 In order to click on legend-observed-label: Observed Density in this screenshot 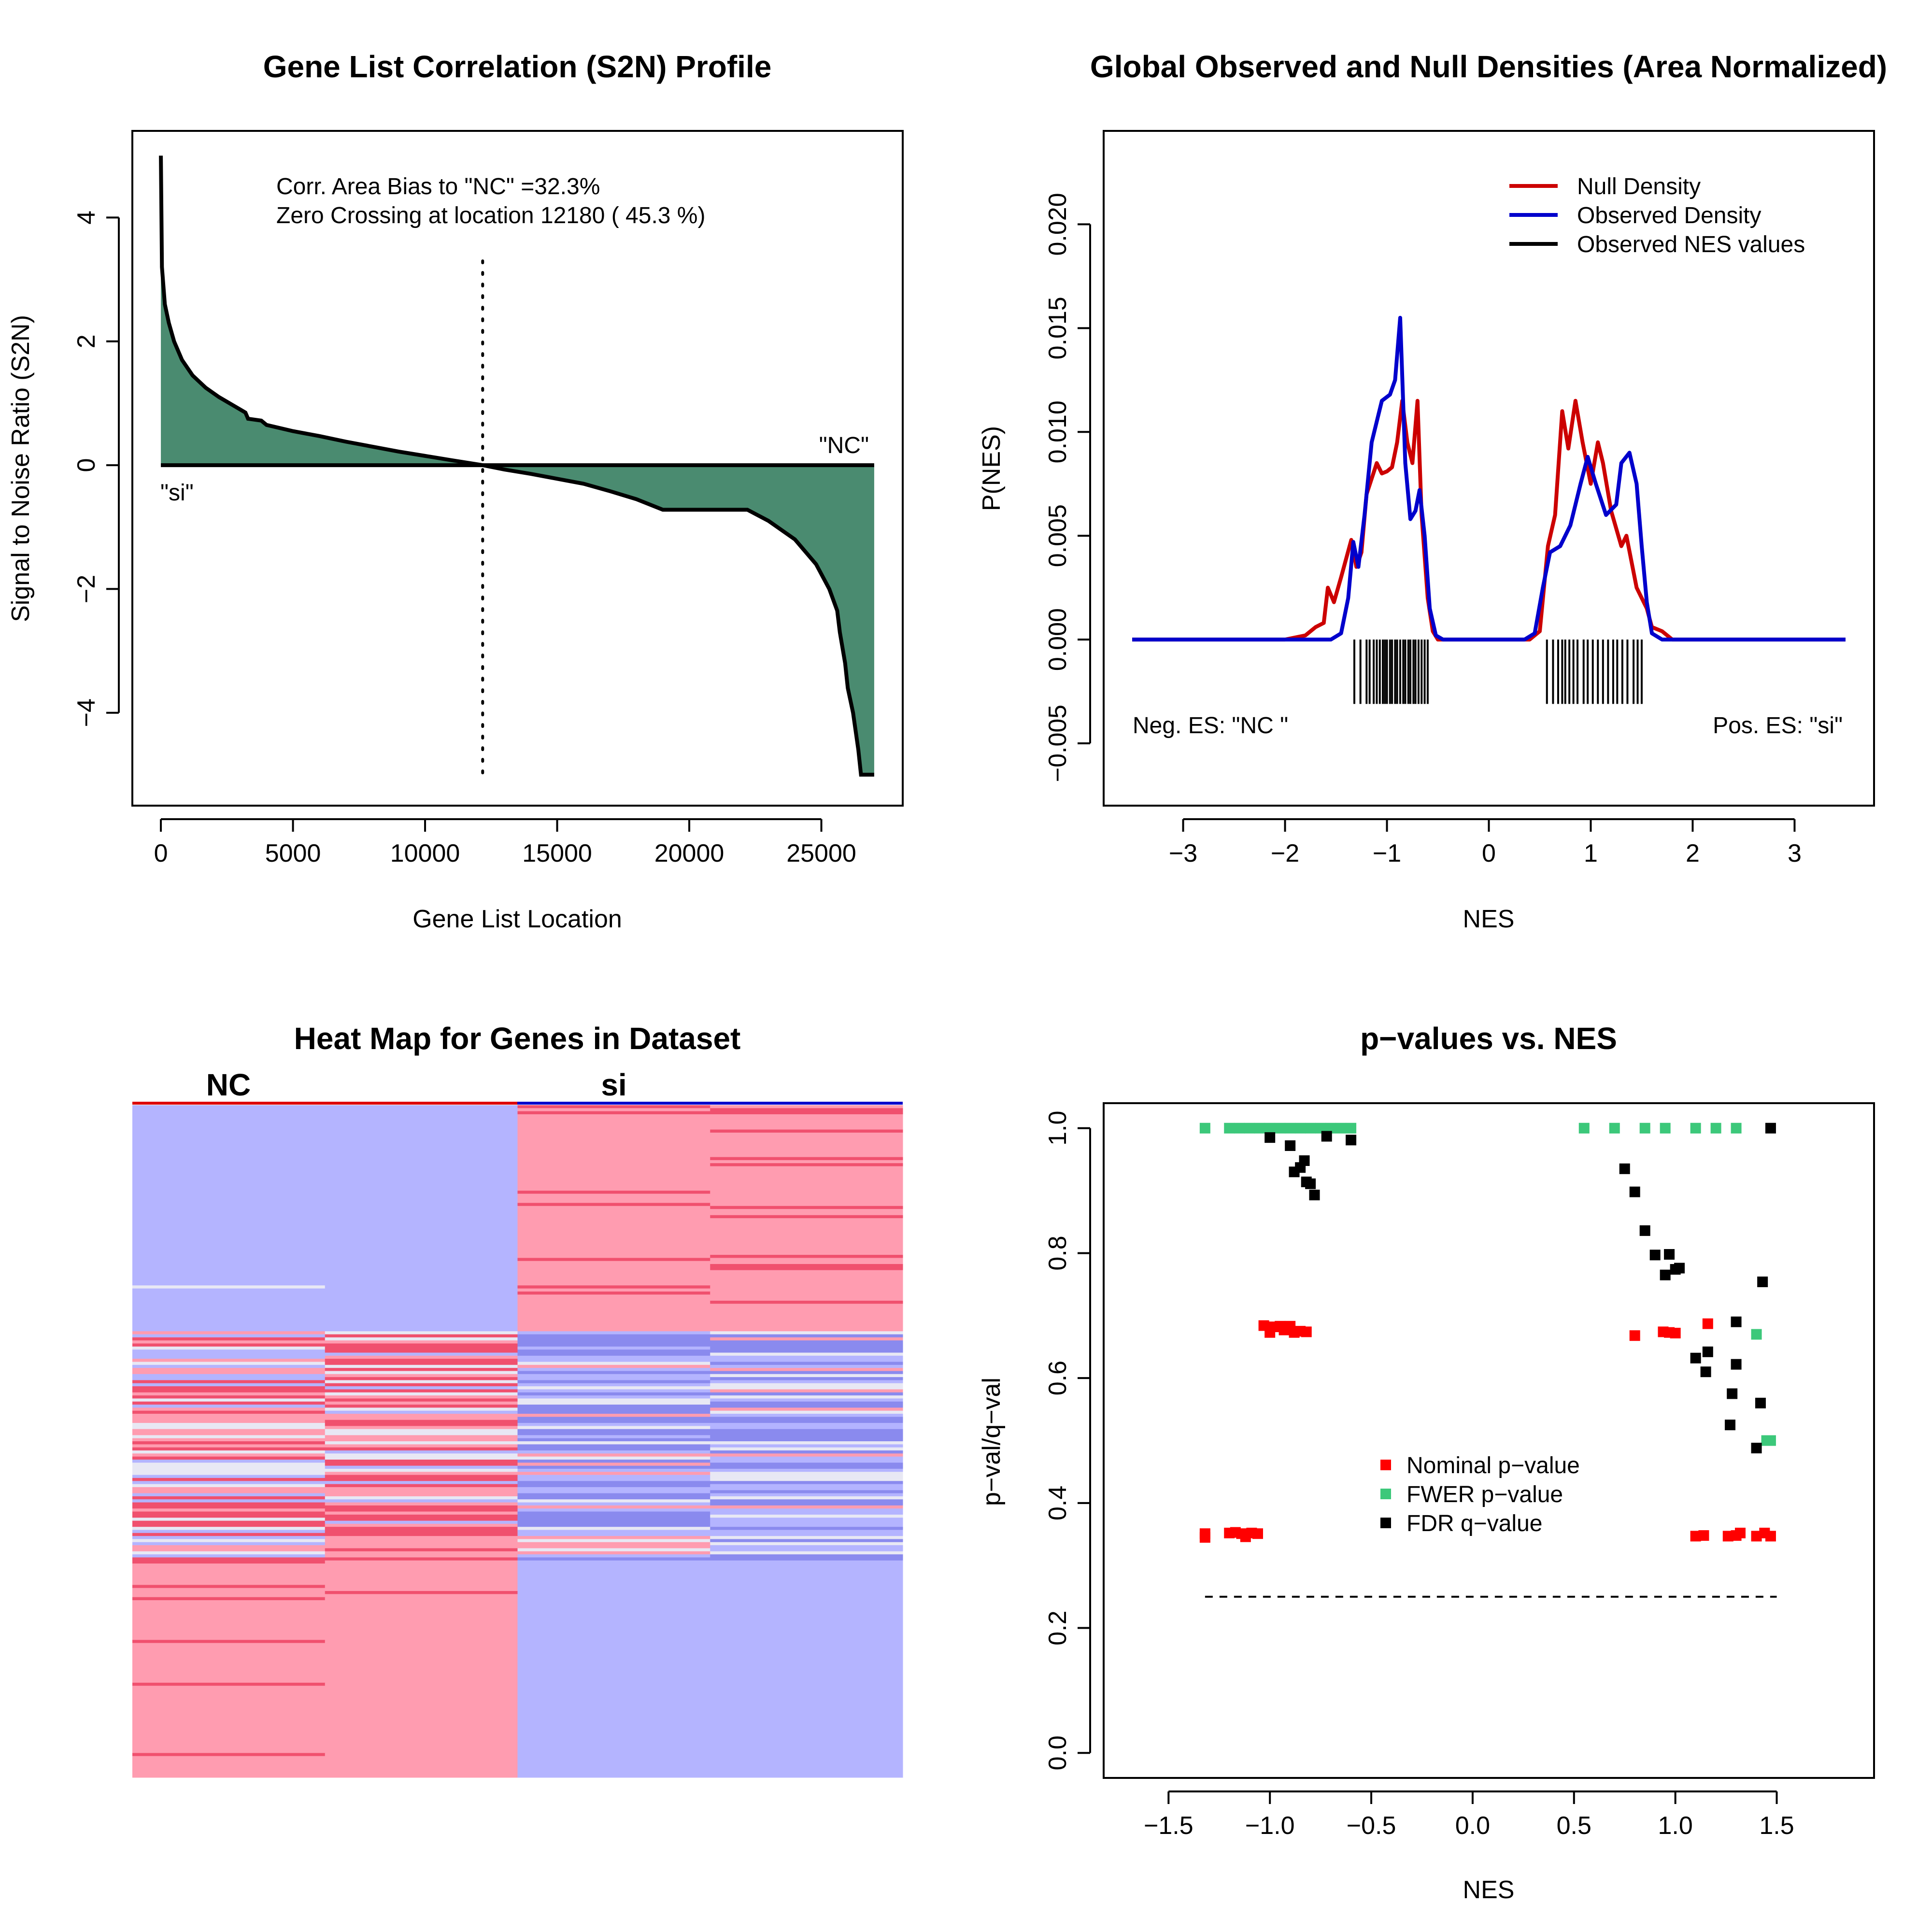, I will do `click(1669, 215)`.